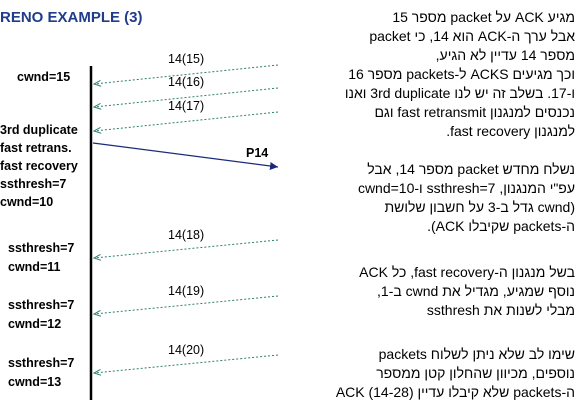  Describe the element at coordinates (186, 291) in the screenshot. I see `ack-label-5: 14(19)` at that location.